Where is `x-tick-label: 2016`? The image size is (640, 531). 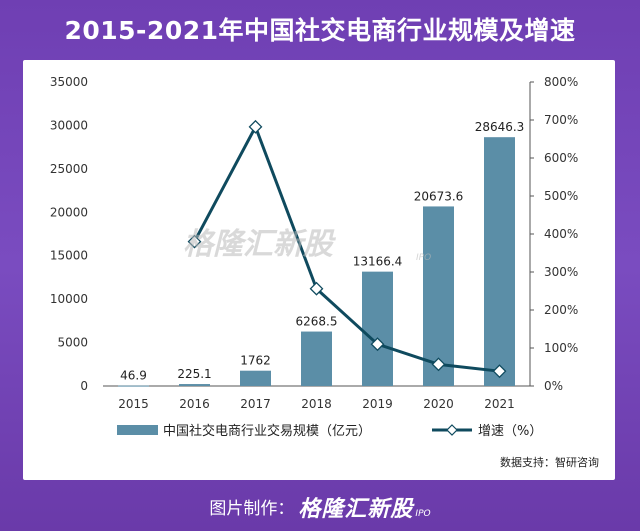 x-tick-label: 2016 is located at coordinates (194, 404).